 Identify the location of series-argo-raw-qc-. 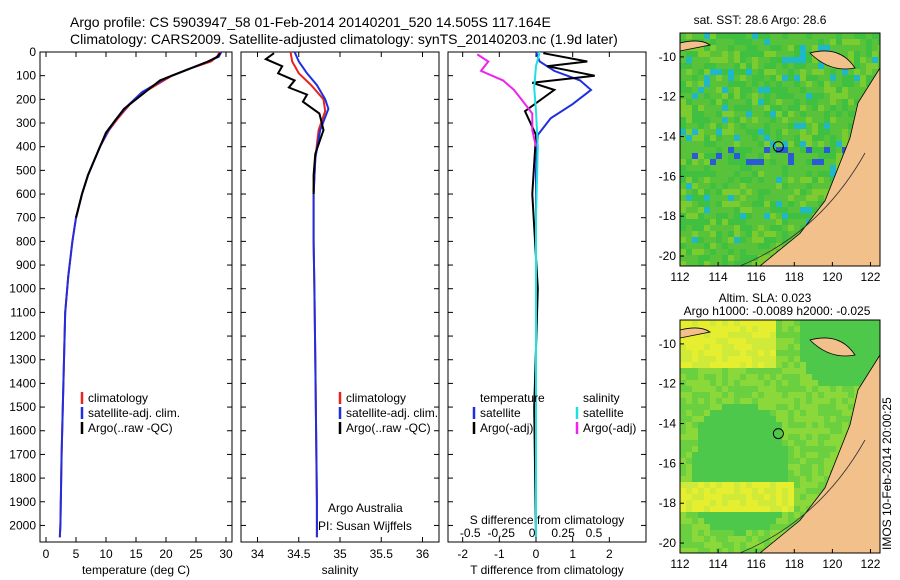
(294, 123).